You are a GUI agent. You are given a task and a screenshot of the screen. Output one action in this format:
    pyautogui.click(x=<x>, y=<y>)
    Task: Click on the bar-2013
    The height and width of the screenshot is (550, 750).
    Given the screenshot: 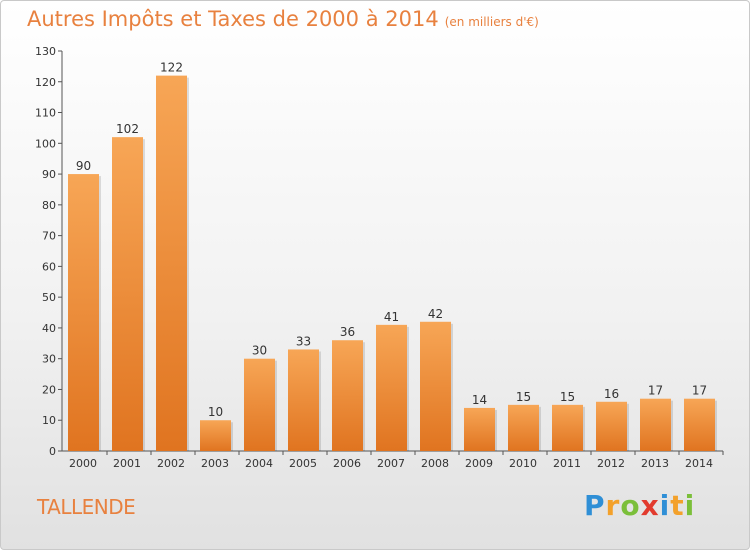 What is the action you would take?
    pyautogui.click(x=655, y=424)
    